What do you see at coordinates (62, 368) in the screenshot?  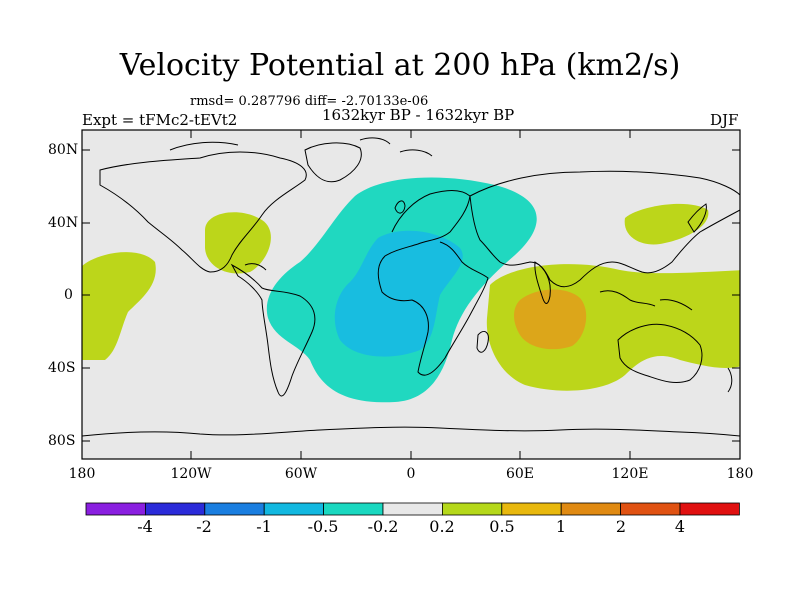 I see `lat-label-40s: 40S` at bounding box center [62, 368].